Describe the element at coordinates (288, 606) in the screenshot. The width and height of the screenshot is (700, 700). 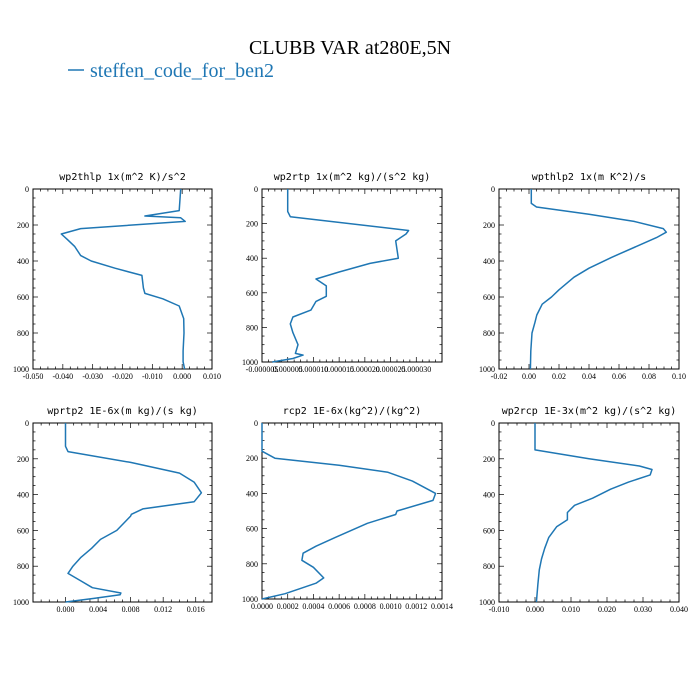
I see `x-tick-label: 0.0002` at that location.